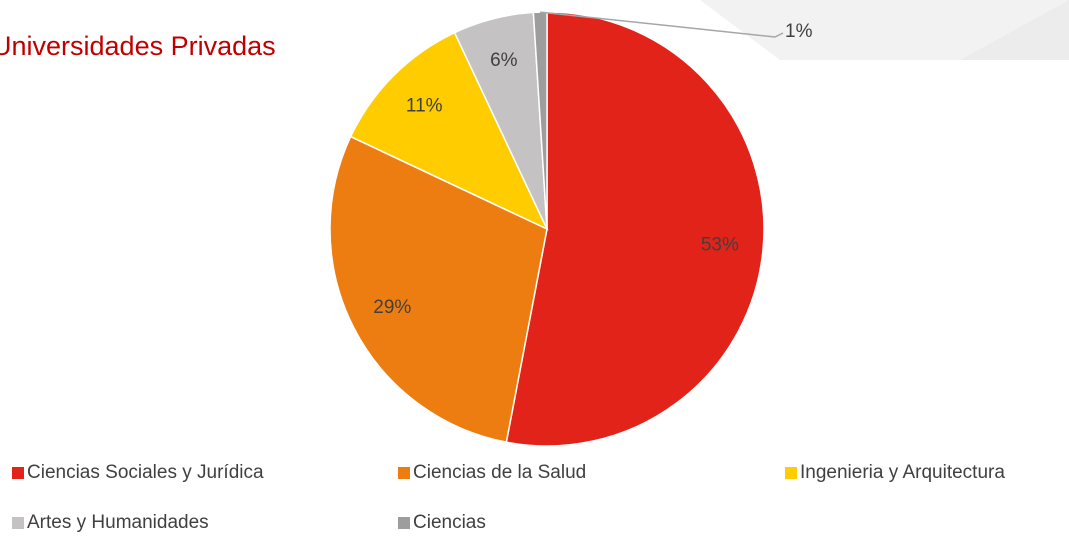 The image size is (1069, 540). Describe the element at coordinates (138, 46) in the screenshot. I see `chart-title: Universidades Privadas` at that location.